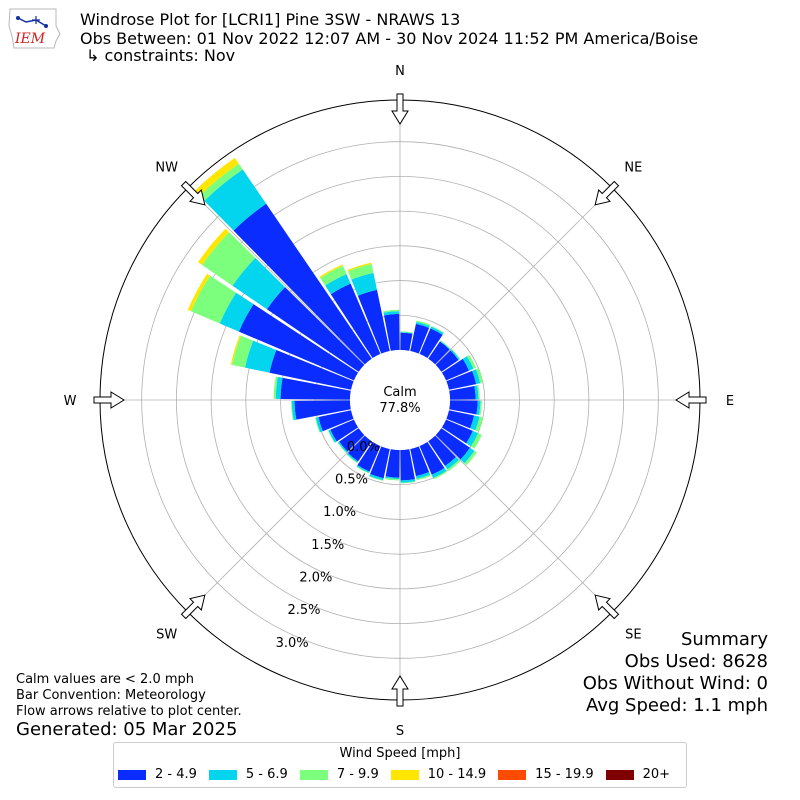 The image size is (800, 800). I want to click on radial-tick-label: 3.0%, so click(292, 643).